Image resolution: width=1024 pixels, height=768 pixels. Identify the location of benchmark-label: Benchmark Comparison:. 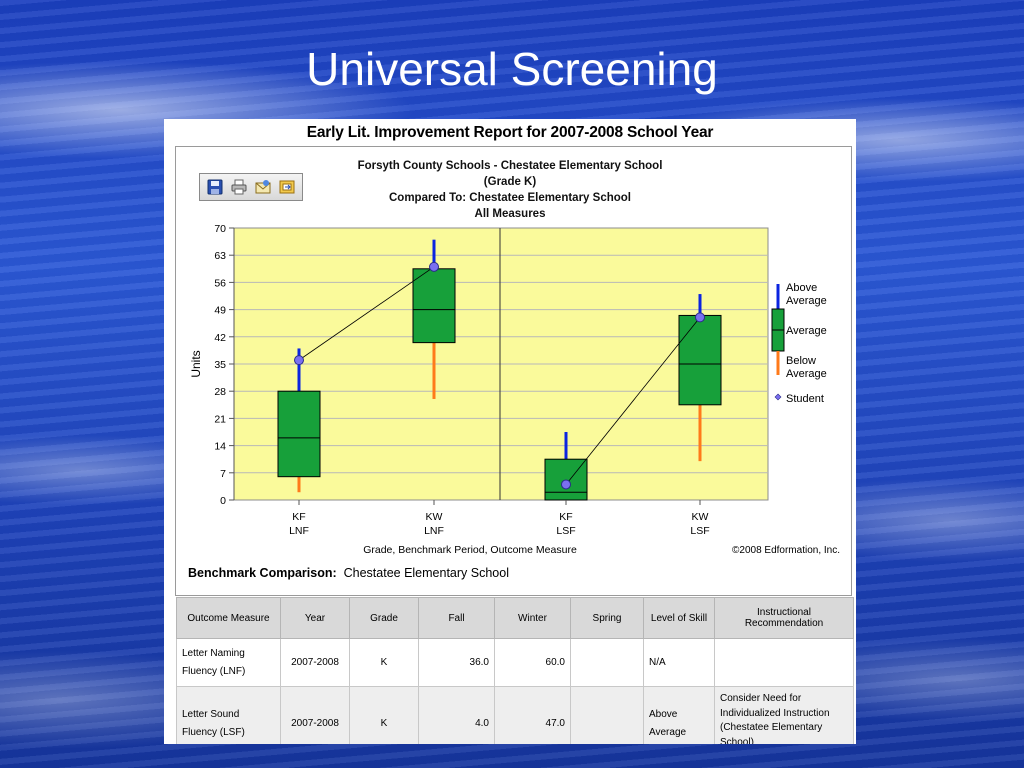
(262, 573).